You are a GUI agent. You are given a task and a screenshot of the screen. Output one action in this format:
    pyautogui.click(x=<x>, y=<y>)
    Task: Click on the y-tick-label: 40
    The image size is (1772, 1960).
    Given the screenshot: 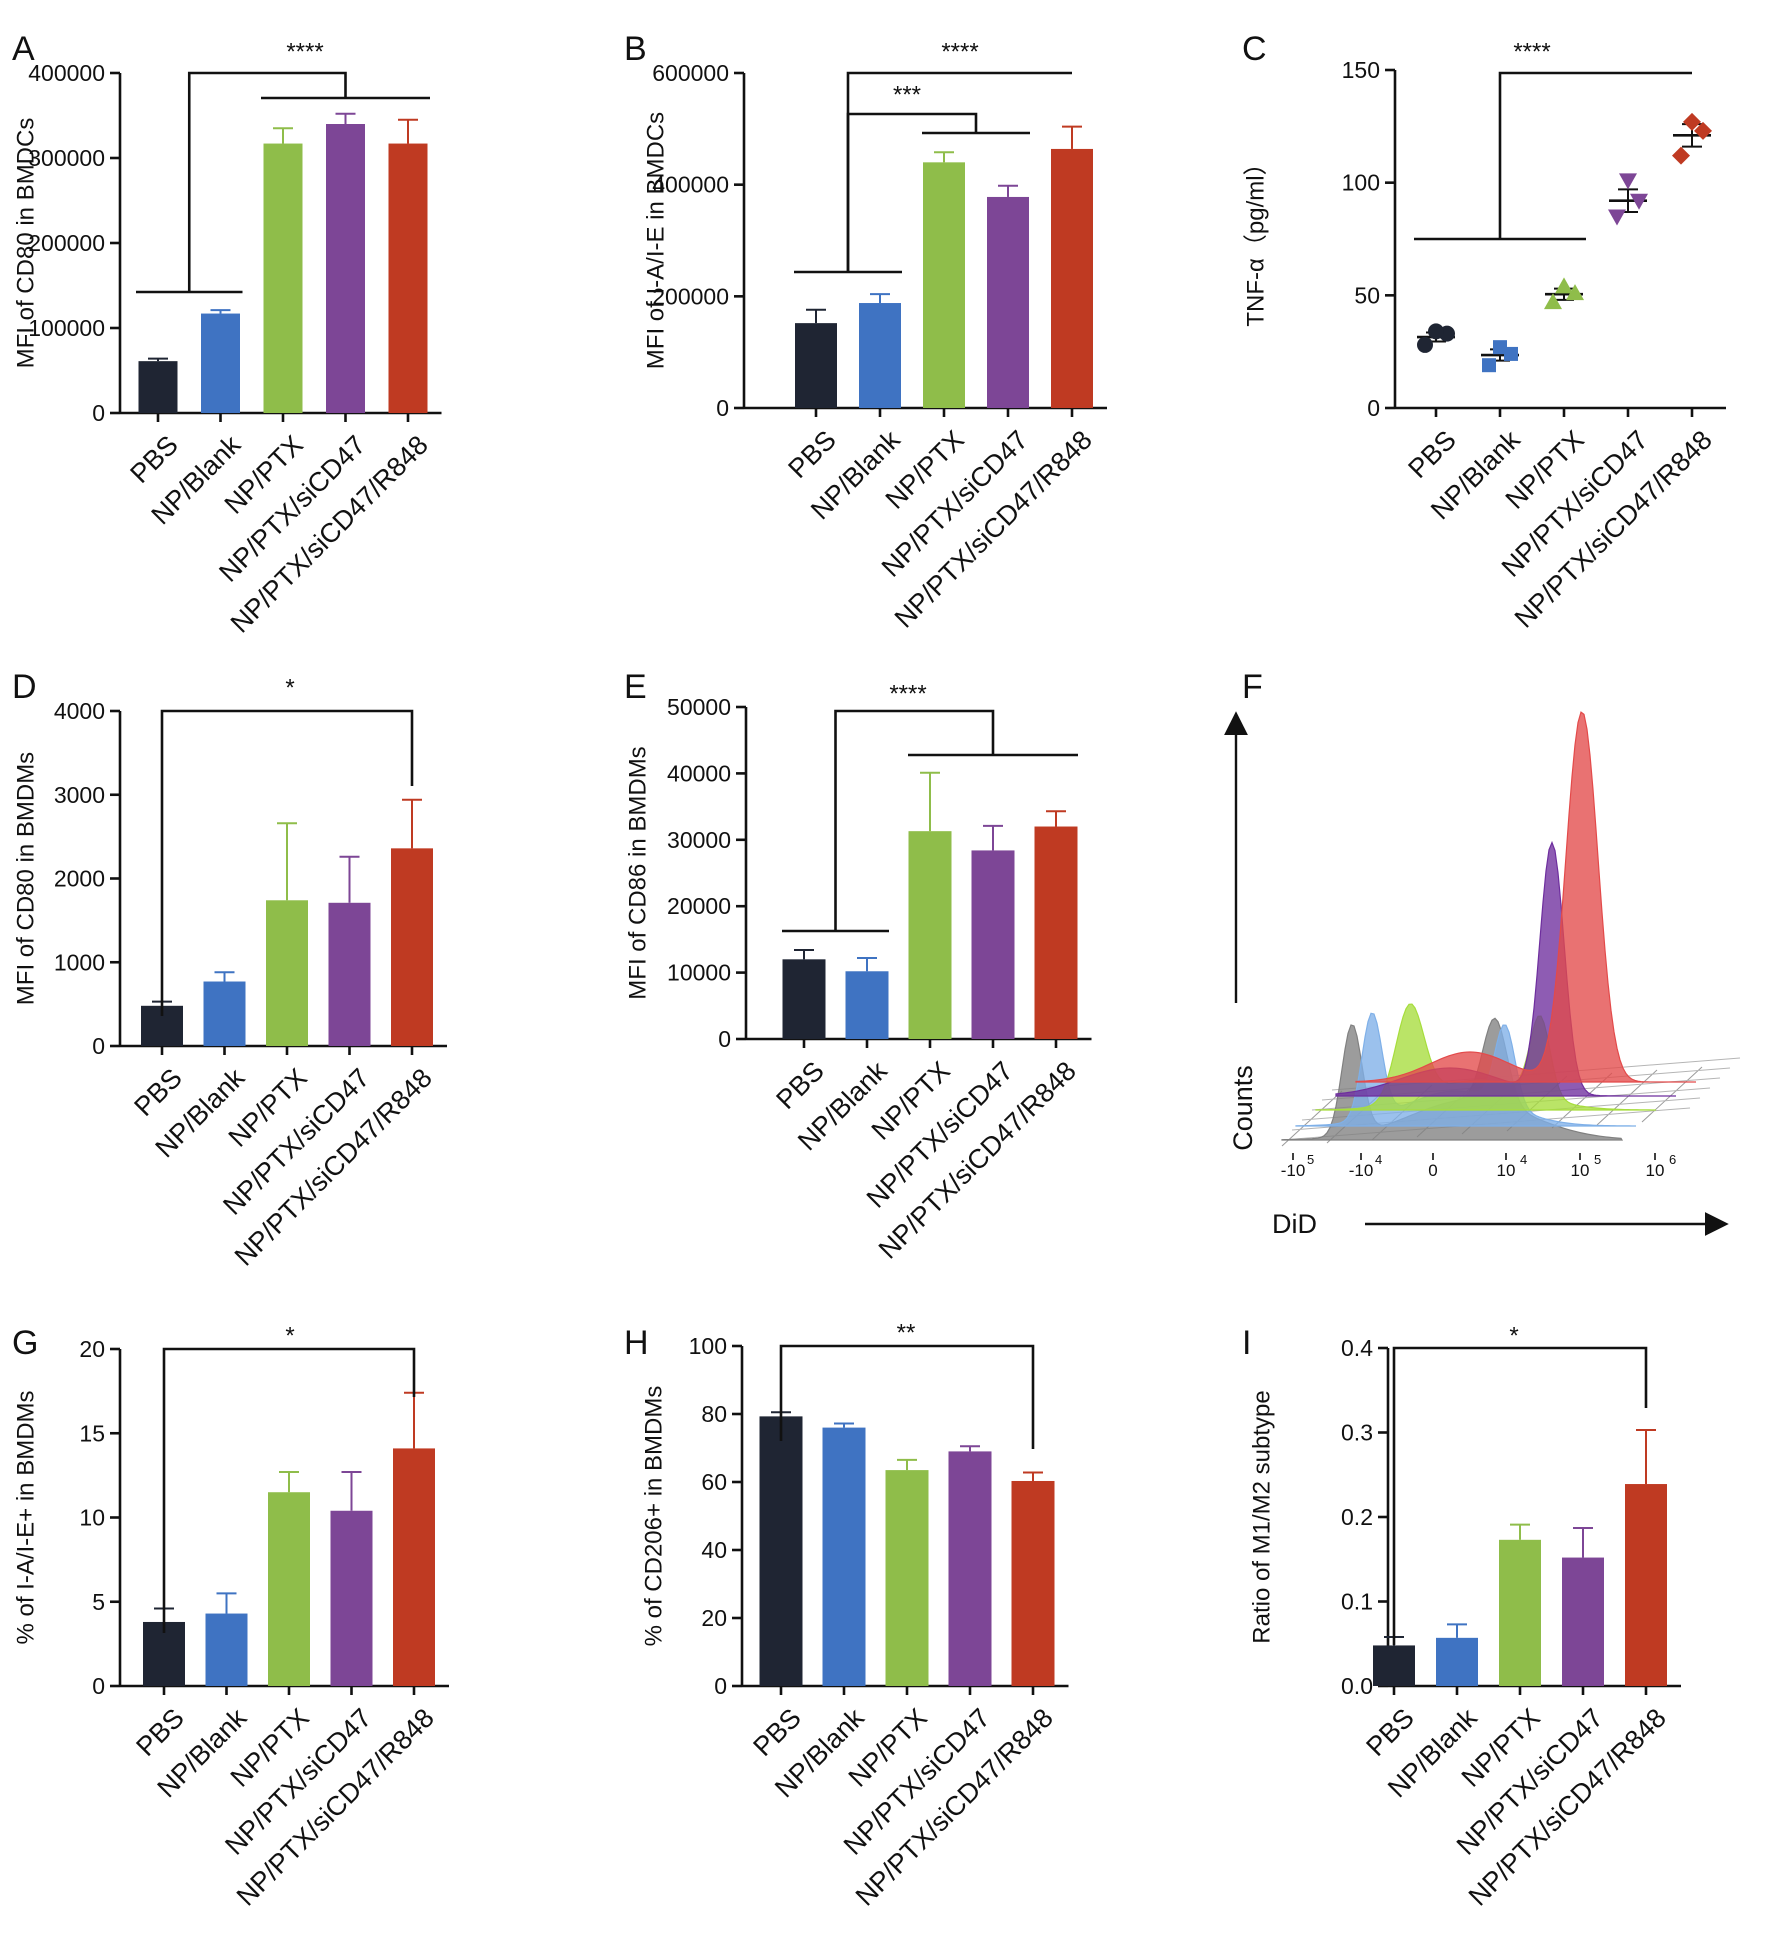 What is the action you would take?
    pyautogui.click(x=714, y=1550)
    